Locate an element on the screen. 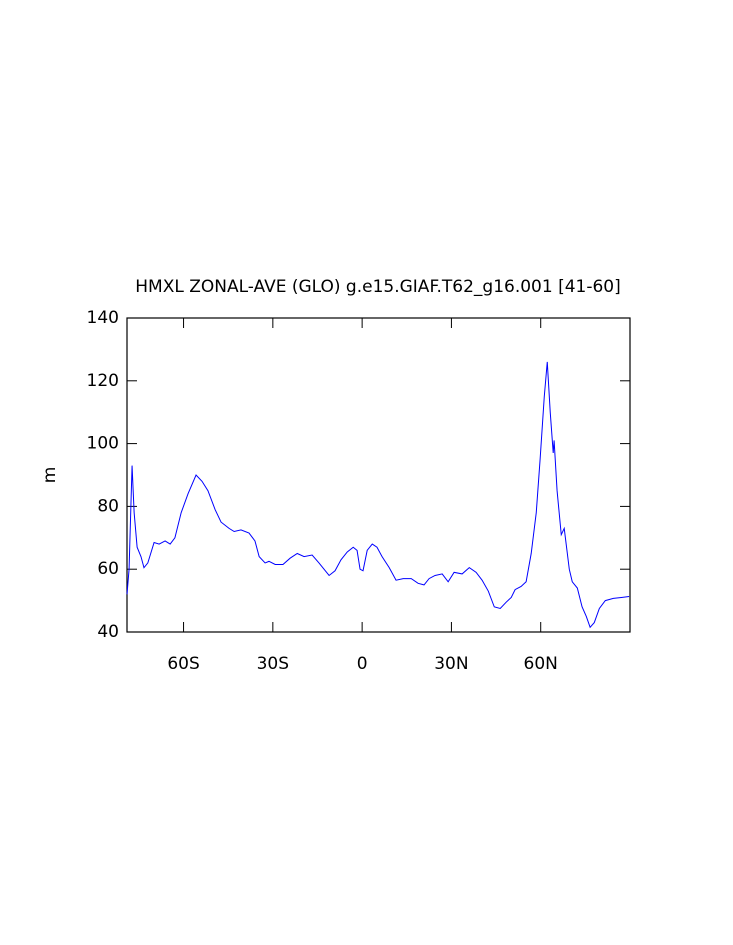  y-tick-label: 40 is located at coordinates (108, 632).